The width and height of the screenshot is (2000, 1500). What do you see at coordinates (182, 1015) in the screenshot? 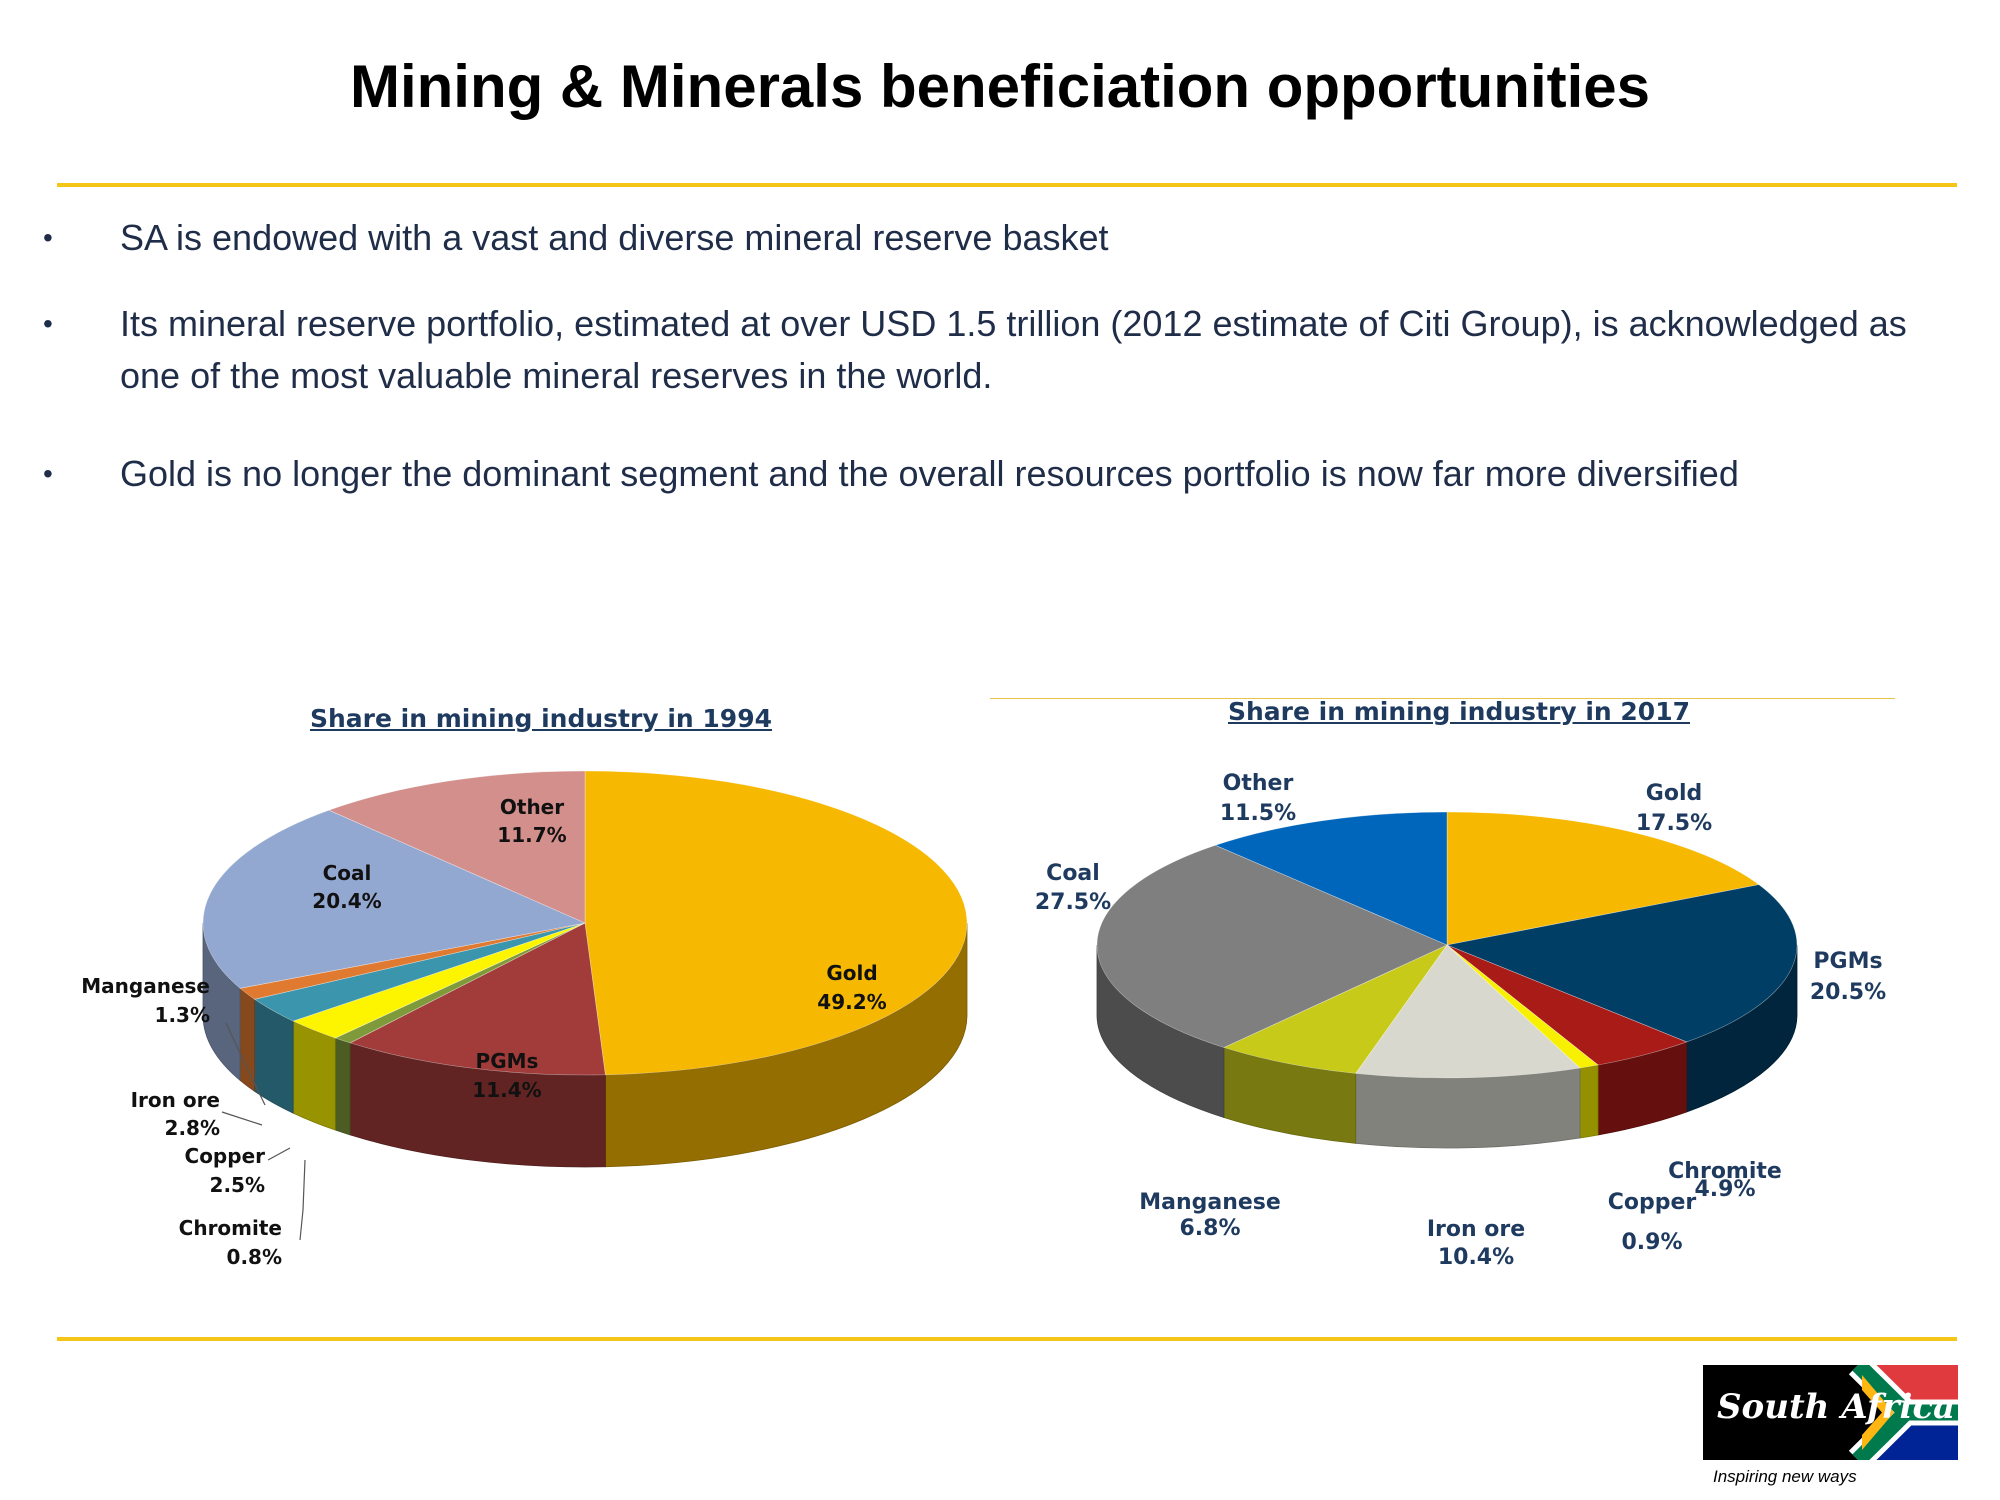
I see `label-value-manganese: 1.3%` at bounding box center [182, 1015].